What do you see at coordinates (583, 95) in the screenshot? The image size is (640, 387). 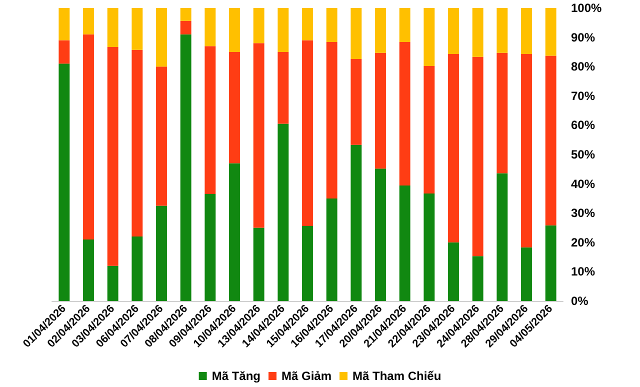 I see `y-tick-label: 70%` at bounding box center [583, 95].